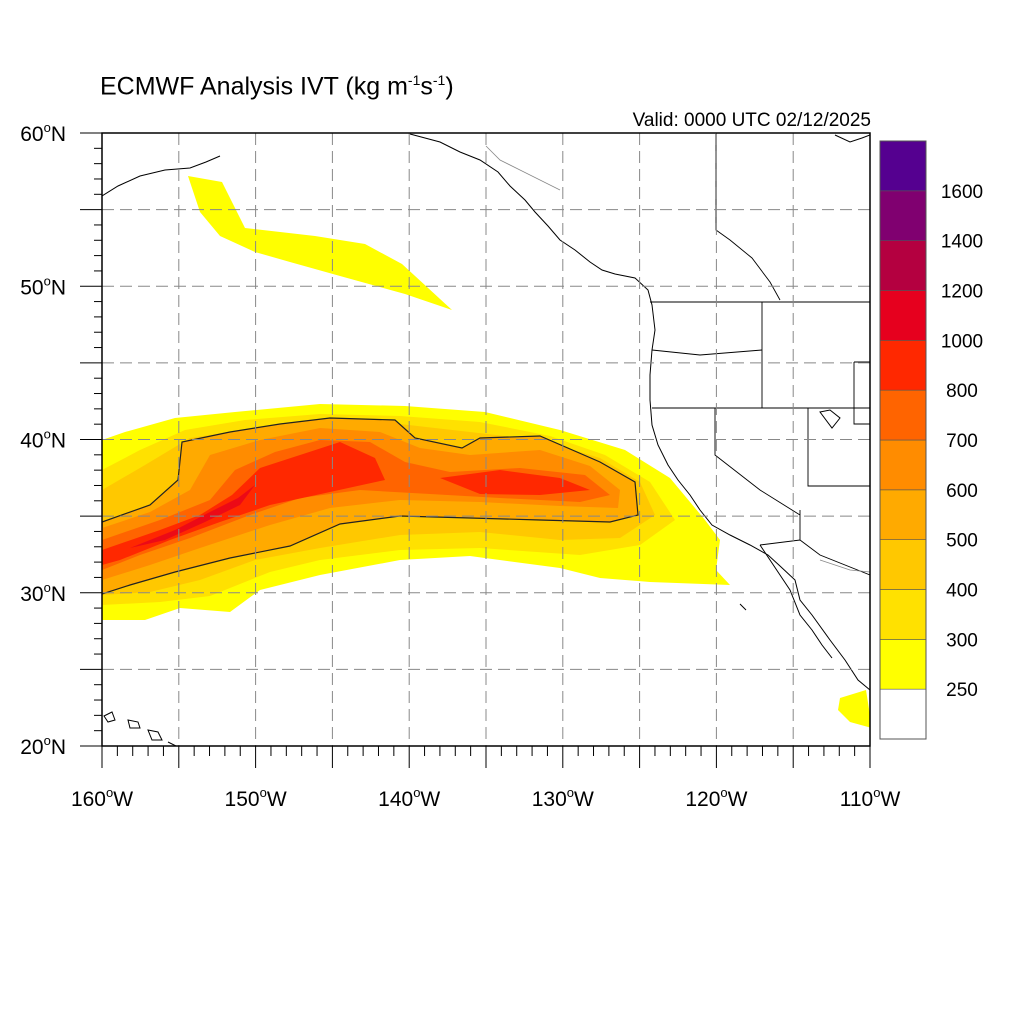  I want to click on colorbar-label: 400, so click(962, 591).